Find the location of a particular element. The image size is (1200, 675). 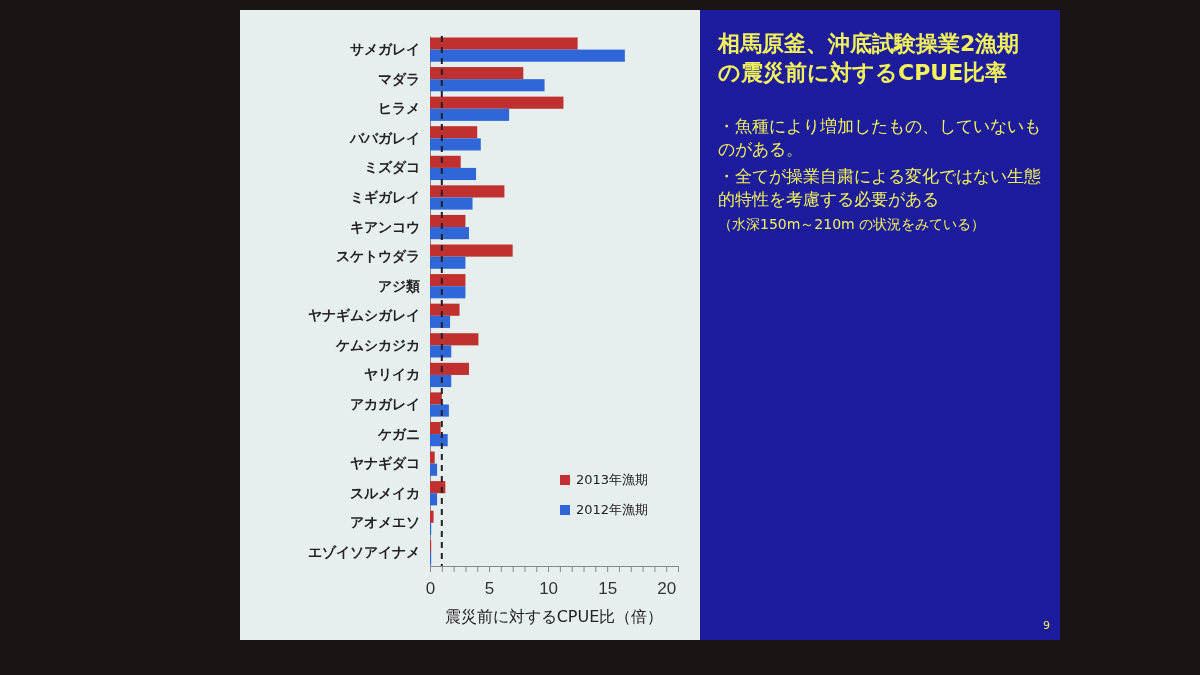

y-tick-label: キアンコウ is located at coordinates (385, 226).